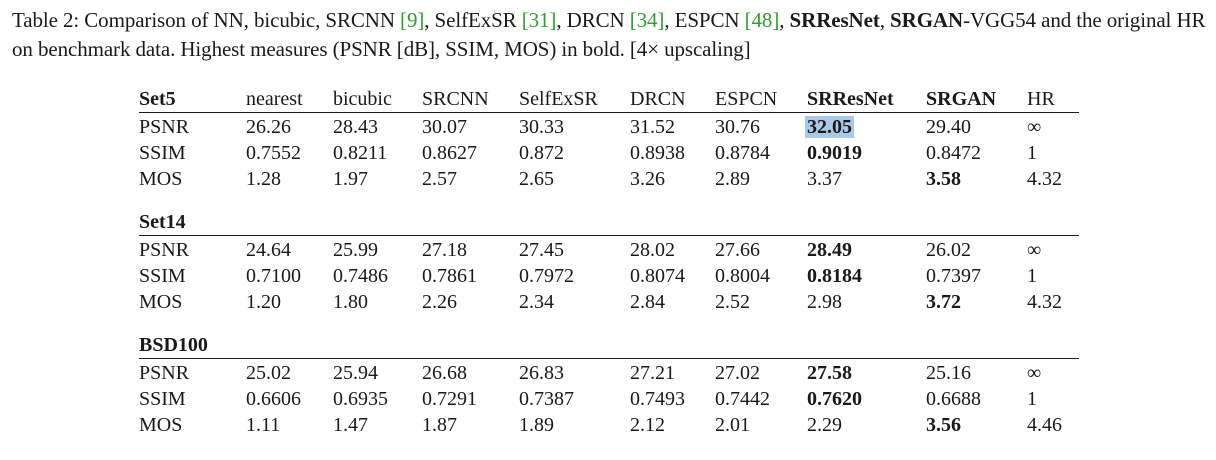 The height and width of the screenshot is (460, 1216). What do you see at coordinates (274, 99) in the screenshot?
I see `column-header: nearest` at bounding box center [274, 99].